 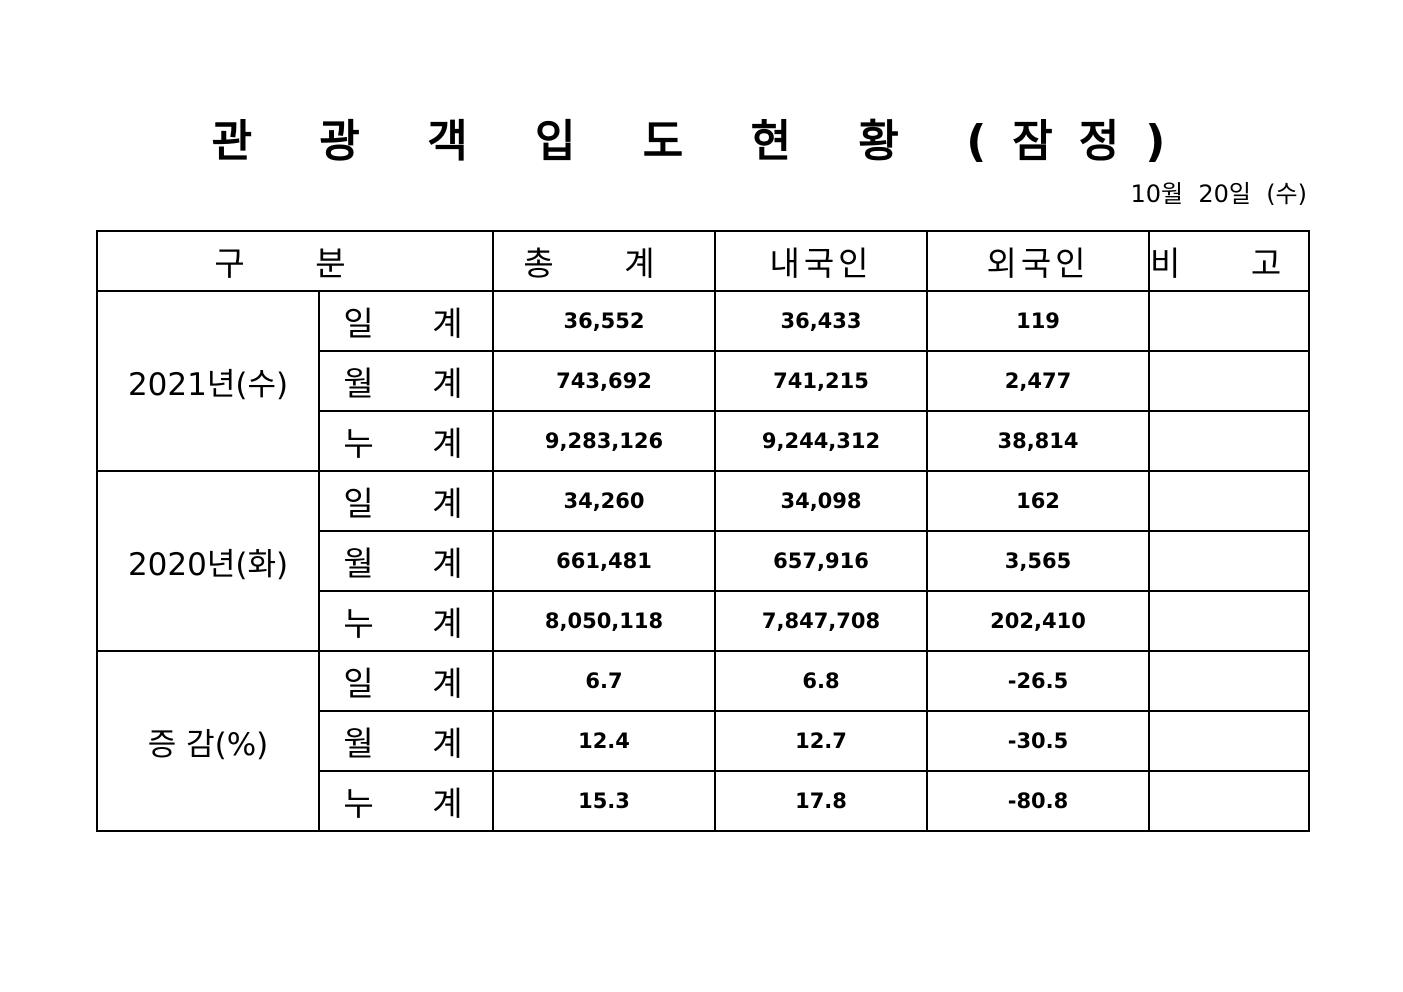 What do you see at coordinates (821, 801) in the screenshot?
I see `cell-domestic: 17.8` at bounding box center [821, 801].